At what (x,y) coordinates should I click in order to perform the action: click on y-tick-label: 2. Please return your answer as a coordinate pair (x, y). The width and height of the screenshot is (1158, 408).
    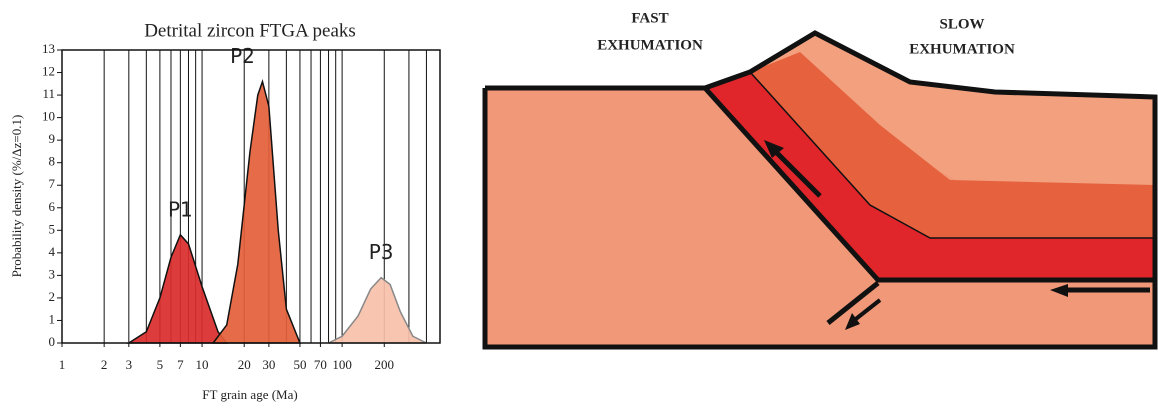
    Looking at the image, I should click on (52, 296).